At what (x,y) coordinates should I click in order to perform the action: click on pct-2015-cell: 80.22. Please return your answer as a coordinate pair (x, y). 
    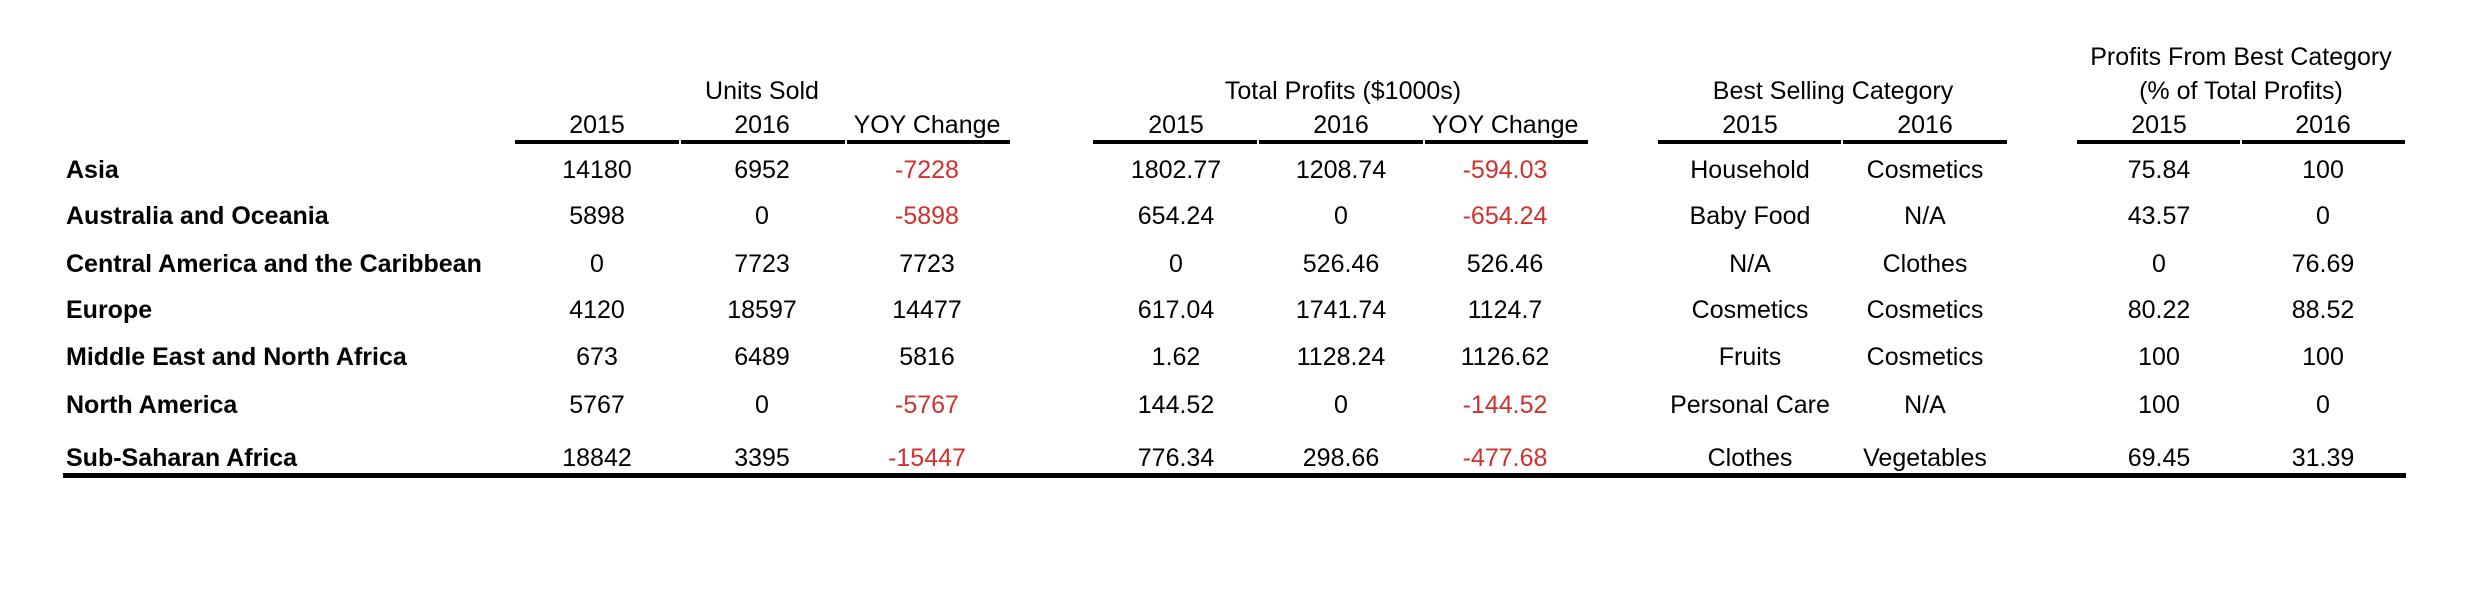
    Looking at the image, I should click on (2159, 310).